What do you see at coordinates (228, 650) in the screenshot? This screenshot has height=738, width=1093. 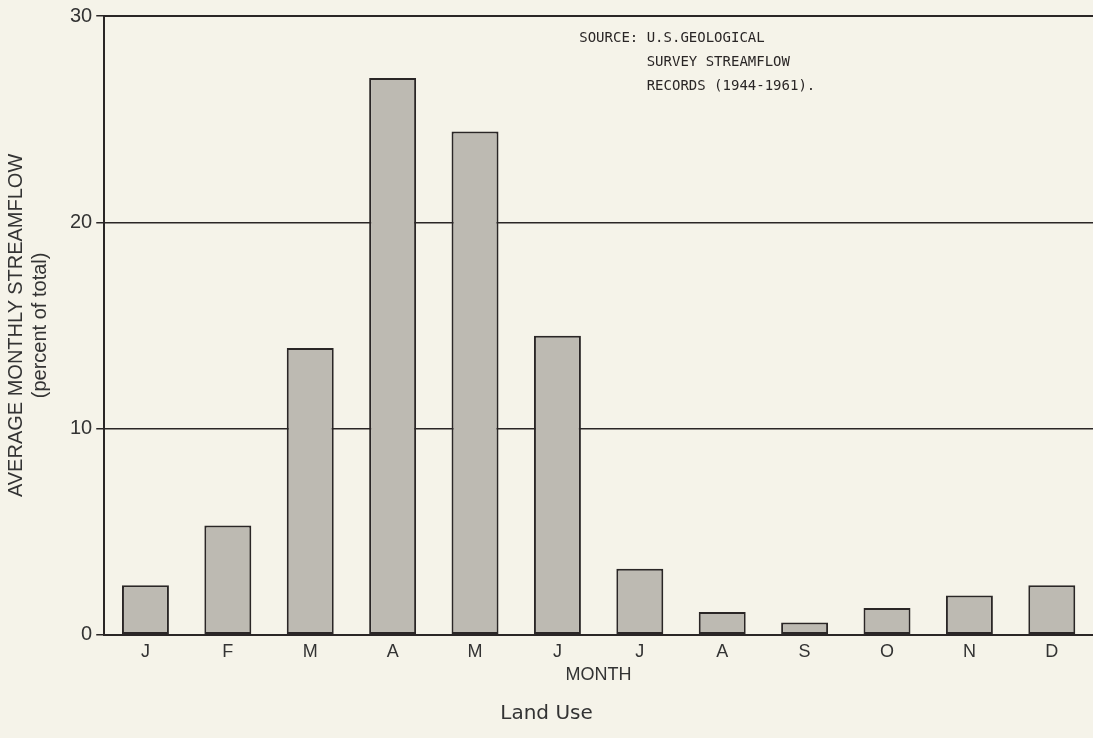 I see `x-tick-label: F` at bounding box center [228, 650].